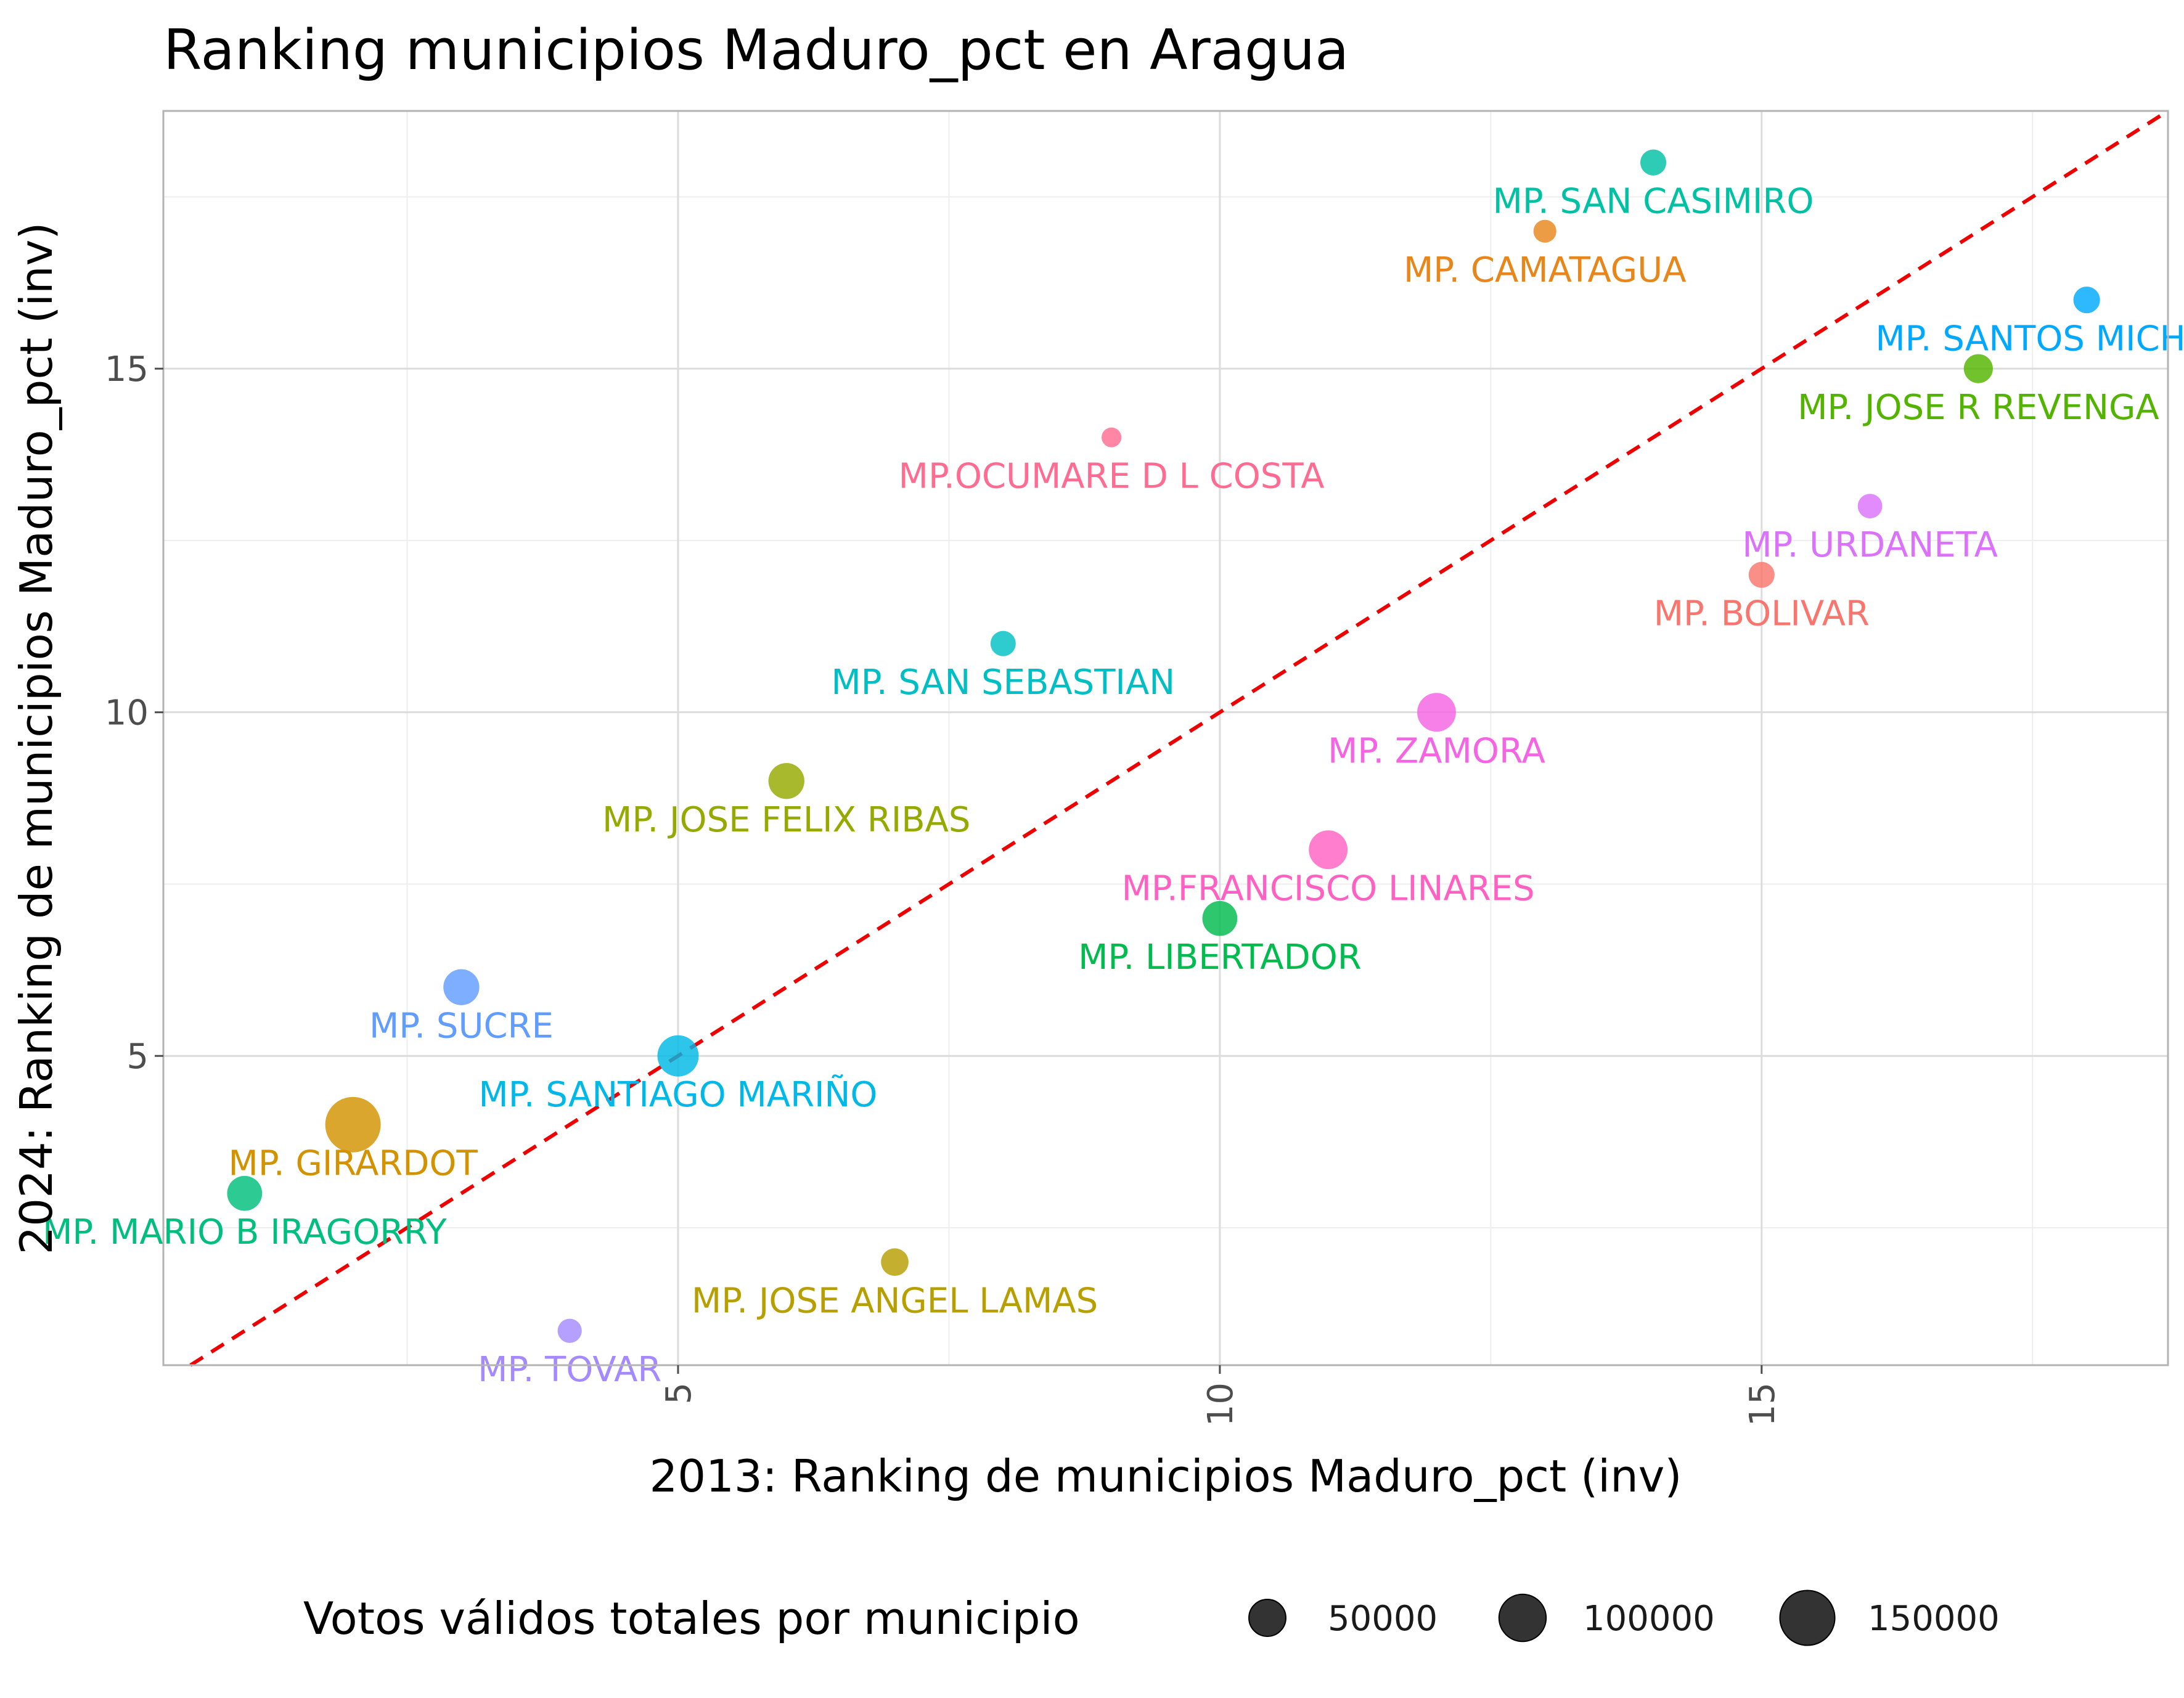 Image resolution: width=2184 pixels, height=1698 pixels. Describe the element at coordinates (2030, 339) in the screenshot. I see `point-label: MP. SANTOS MICHELENA` at that location.